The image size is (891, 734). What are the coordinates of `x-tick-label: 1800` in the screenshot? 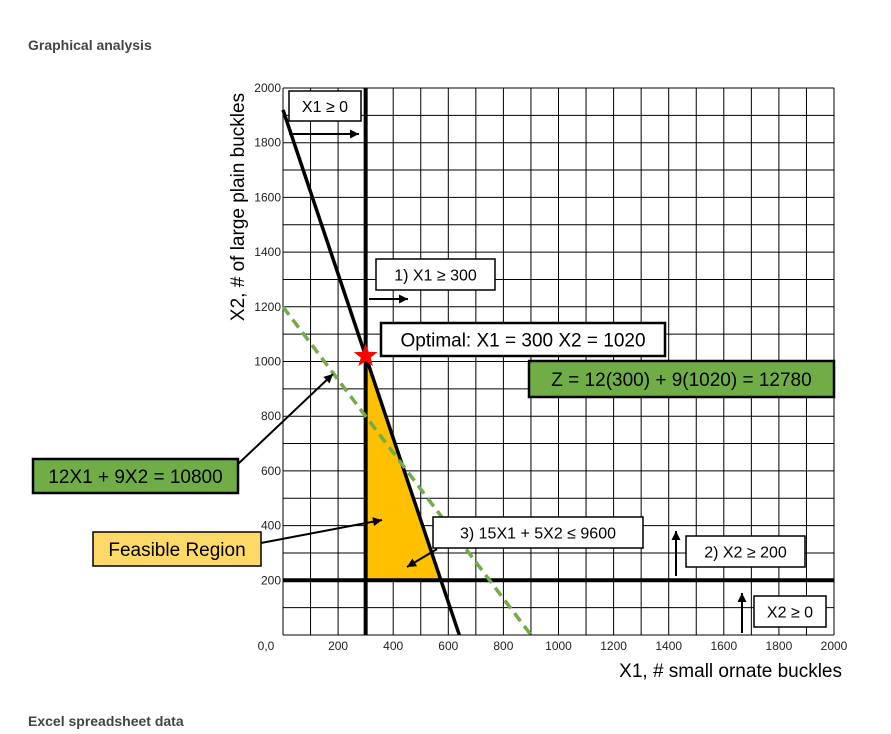 It's located at (779, 646).